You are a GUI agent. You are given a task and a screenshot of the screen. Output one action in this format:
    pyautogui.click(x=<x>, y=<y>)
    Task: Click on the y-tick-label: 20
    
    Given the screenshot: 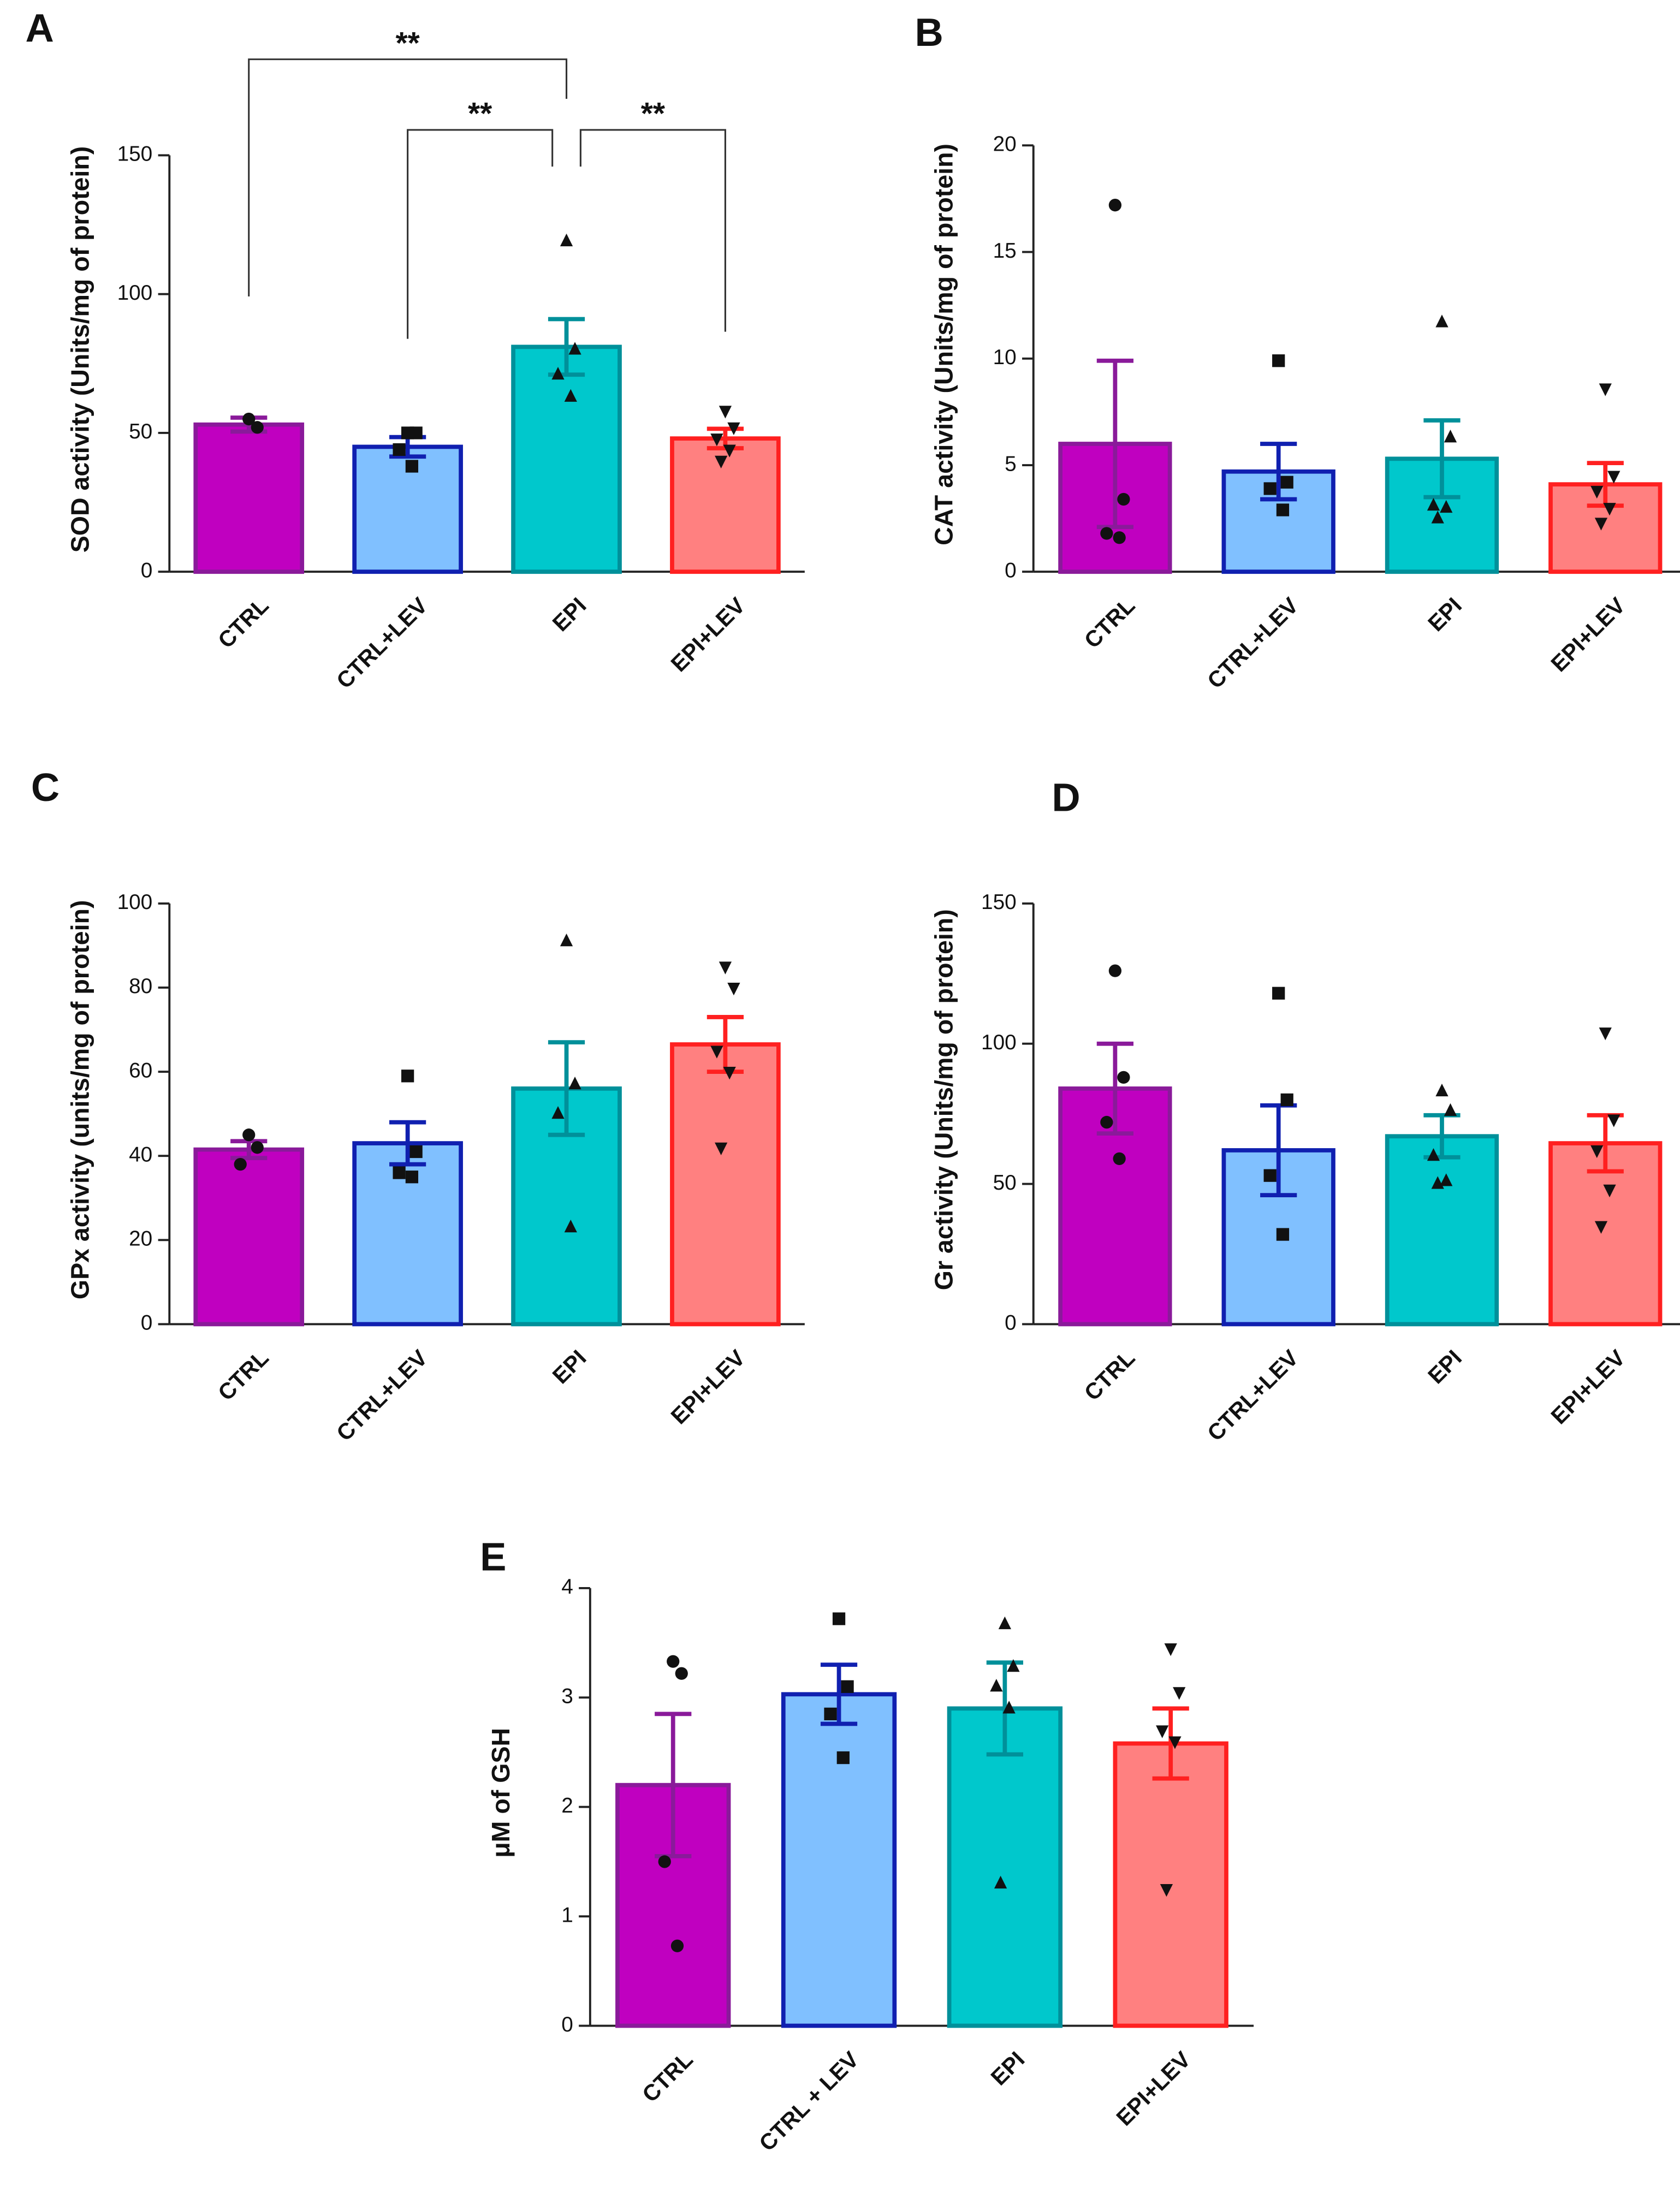 What is the action you would take?
    pyautogui.click(x=140, y=1239)
    